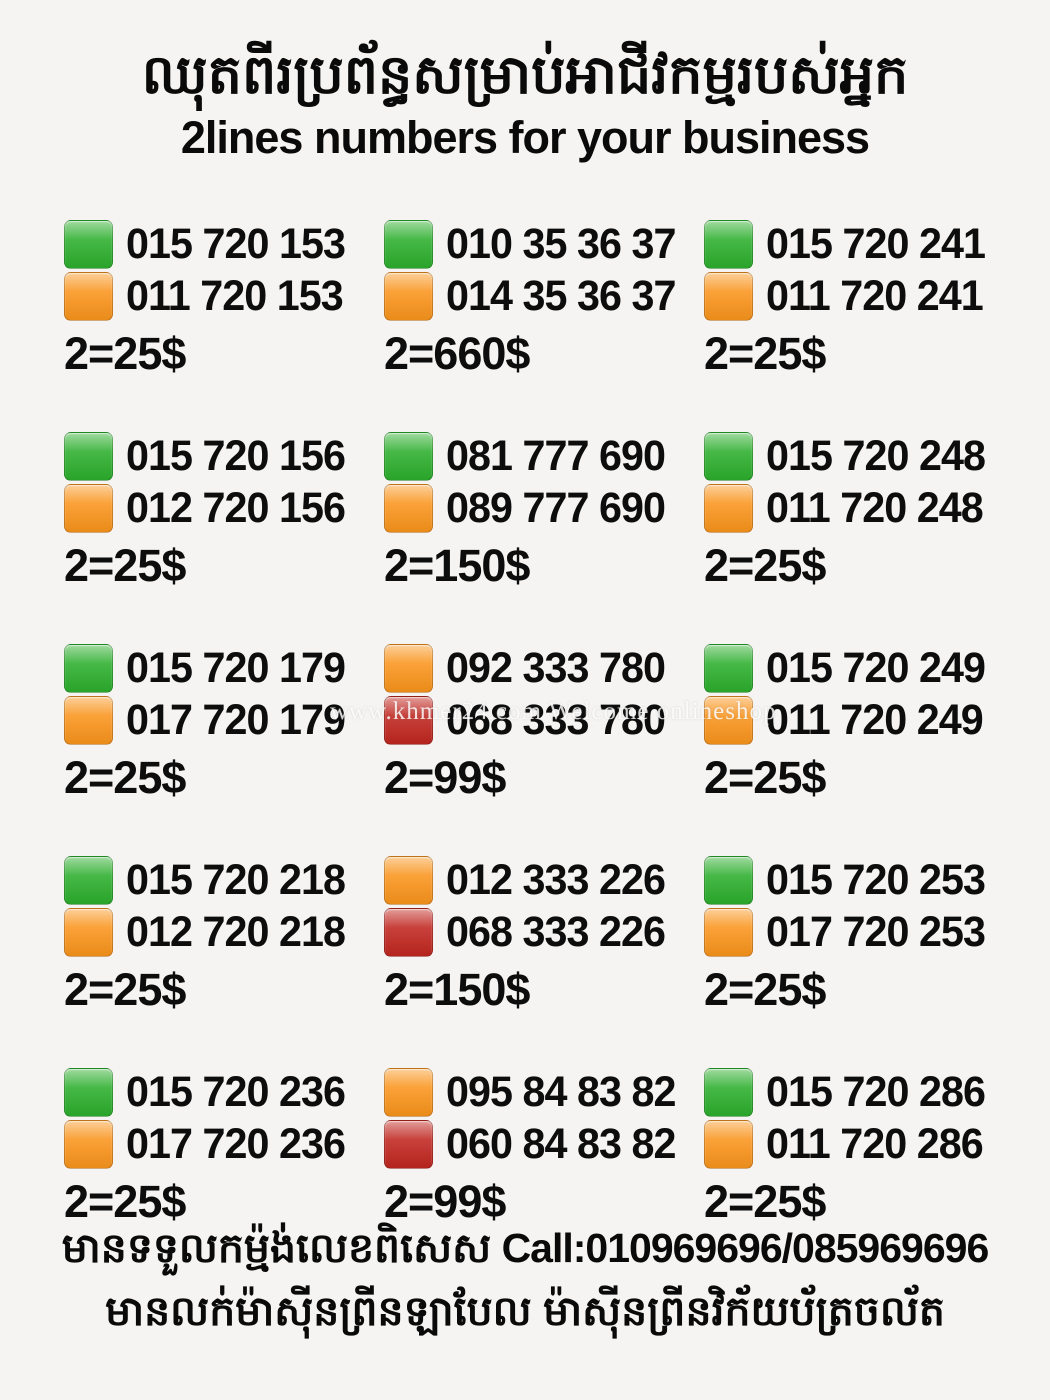 The width and height of the screenshot is (1050, 1400). What do you see at coordinates (224, 932) in the screenshot?
I see `number-line-2: 012 720 218` at bounding box center [224, 932].